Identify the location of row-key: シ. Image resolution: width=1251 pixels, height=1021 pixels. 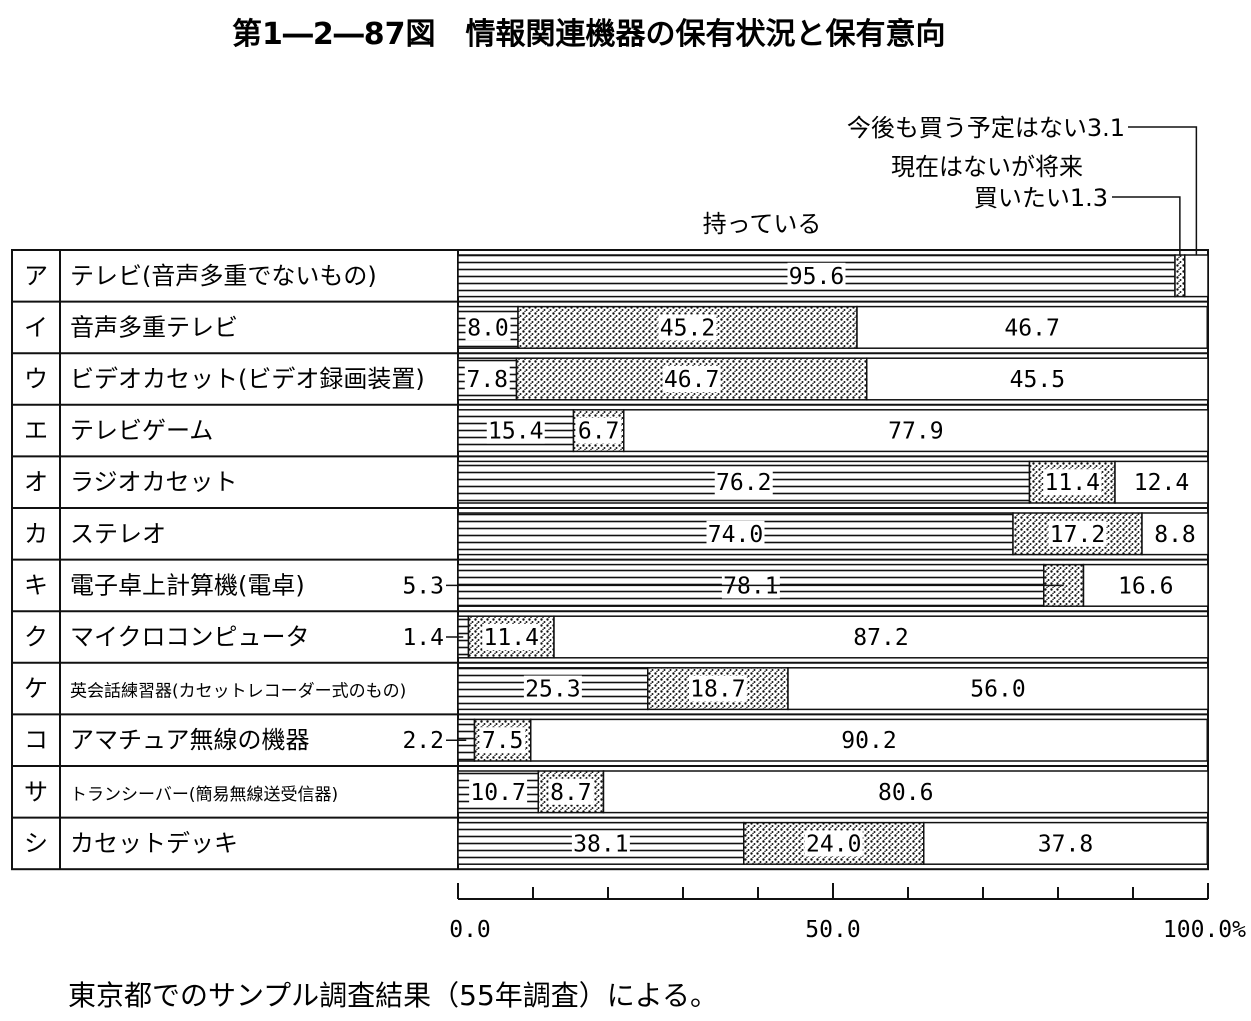
(36, 843).